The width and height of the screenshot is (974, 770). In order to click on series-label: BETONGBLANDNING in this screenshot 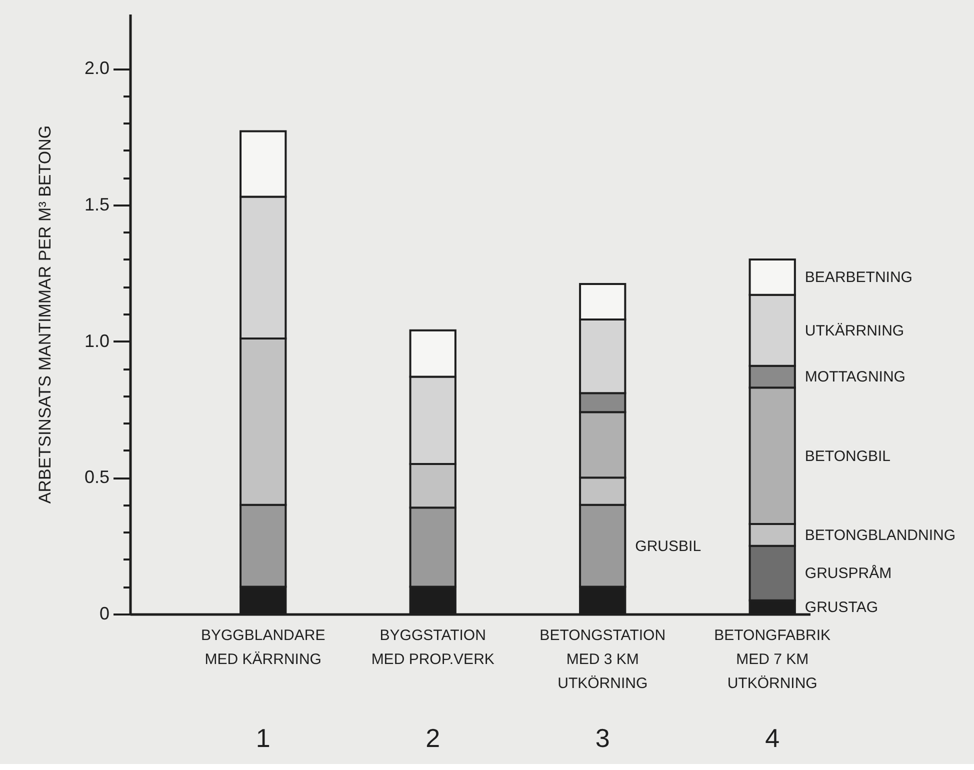, I will do `click(880, 535)`.